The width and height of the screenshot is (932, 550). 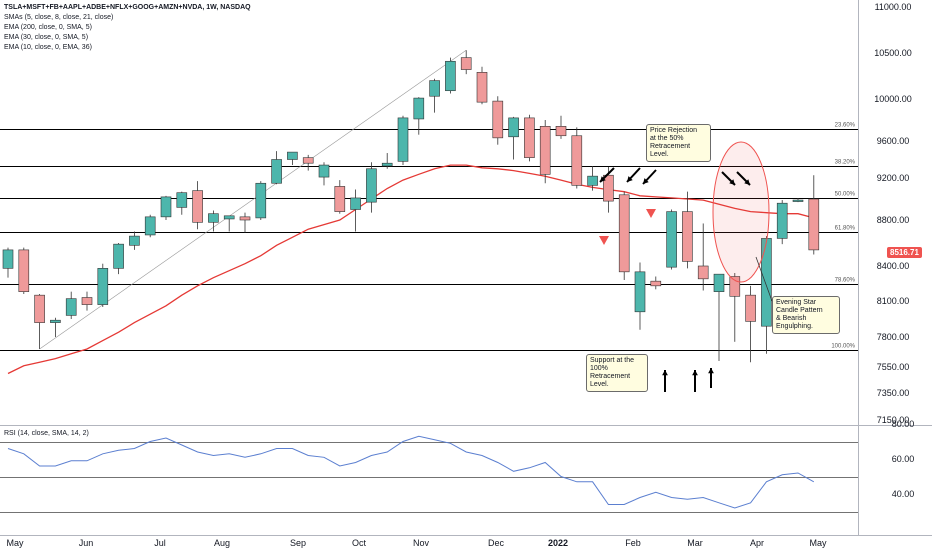 I want to click on price-tick-label: 7800.00, so click(x=893, y=337).